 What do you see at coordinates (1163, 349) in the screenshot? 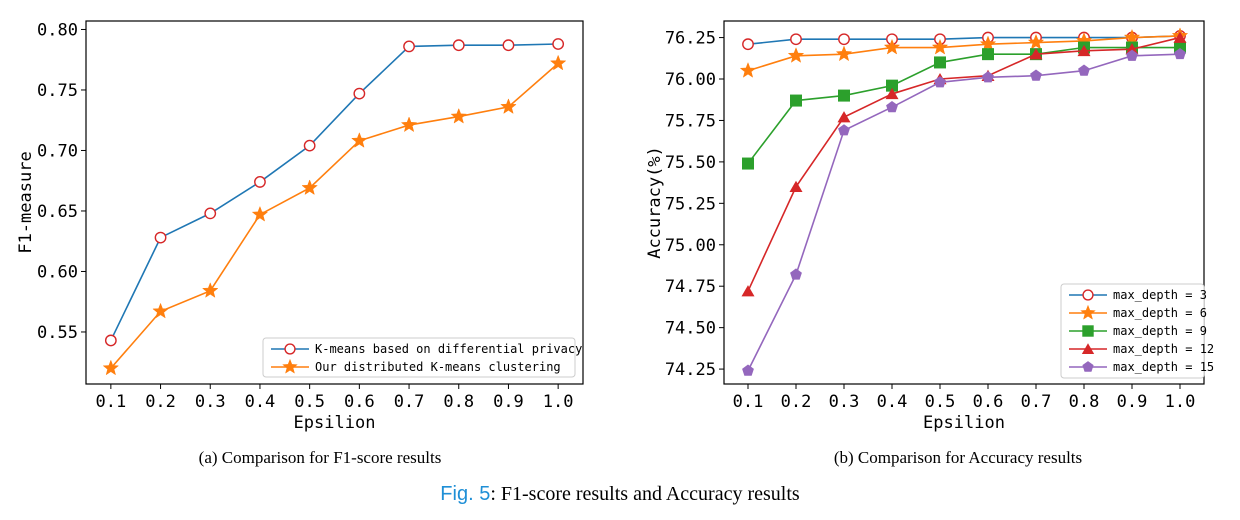
I see `legend-label: max_depth = 12` at bounding box center [1163, 349].